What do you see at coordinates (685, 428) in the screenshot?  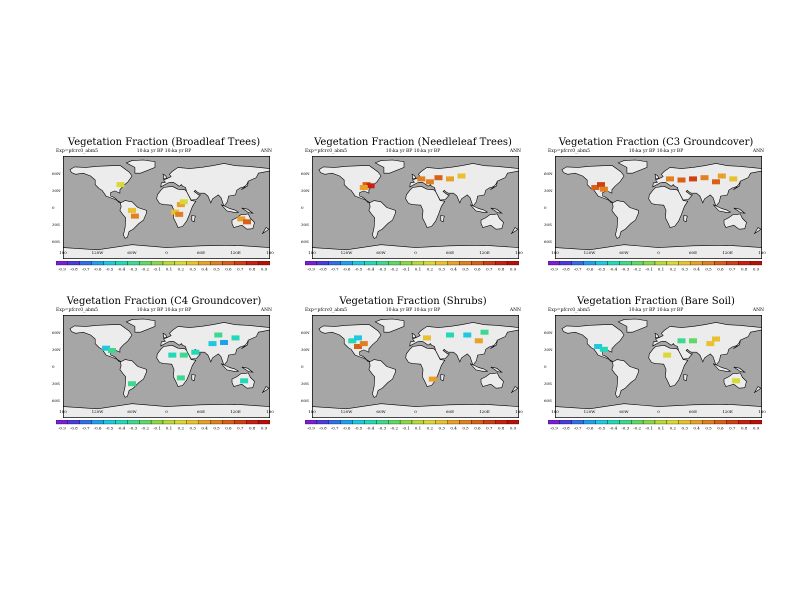 I see `colorbar-label: 0.3` at bounding box center [685, 428].